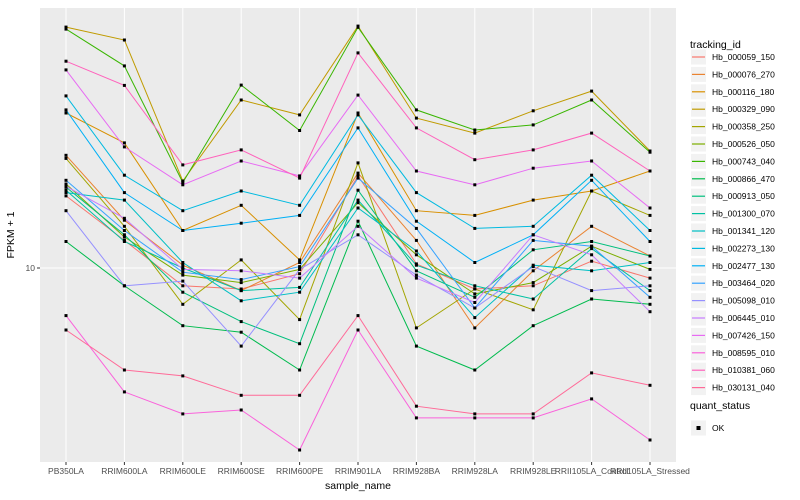  I want to click on x-tick-label: RRIM901LA, so click(358, 471).